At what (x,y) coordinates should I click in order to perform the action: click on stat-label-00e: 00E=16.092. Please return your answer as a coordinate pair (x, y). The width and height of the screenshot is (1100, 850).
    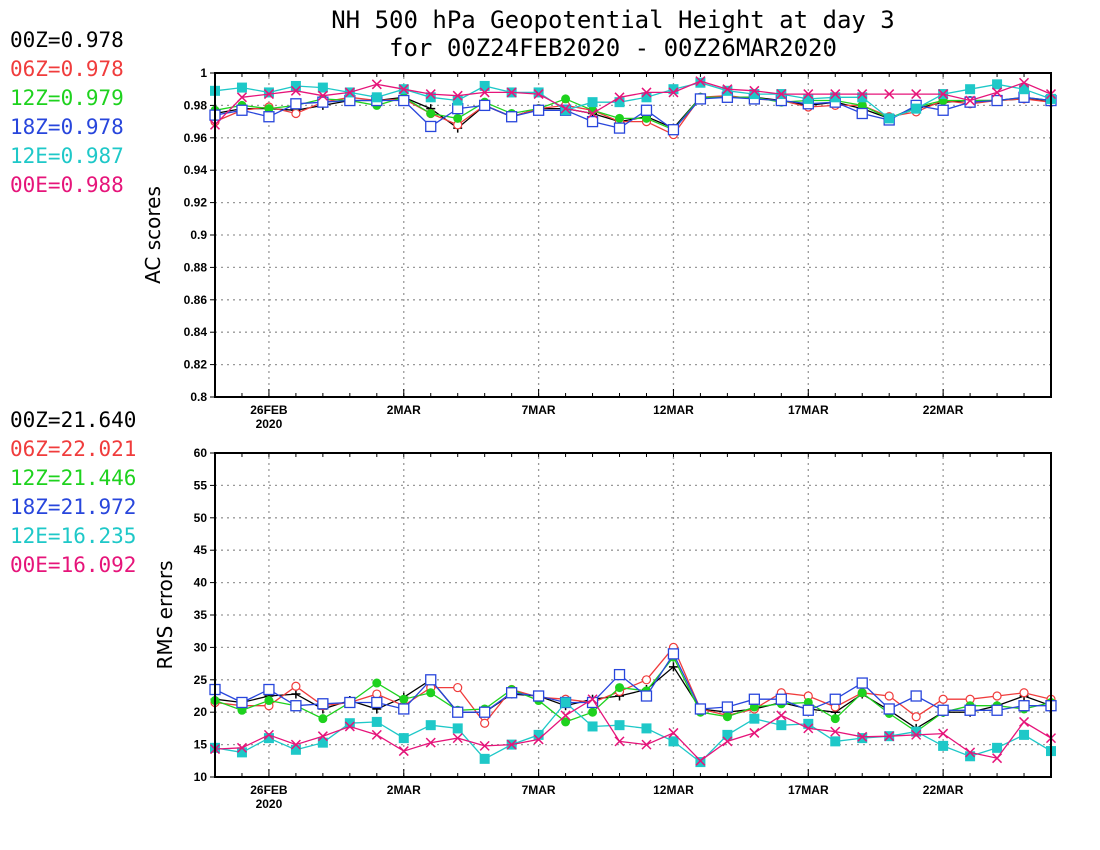
    Looking at the image, I should click on (73, 565).